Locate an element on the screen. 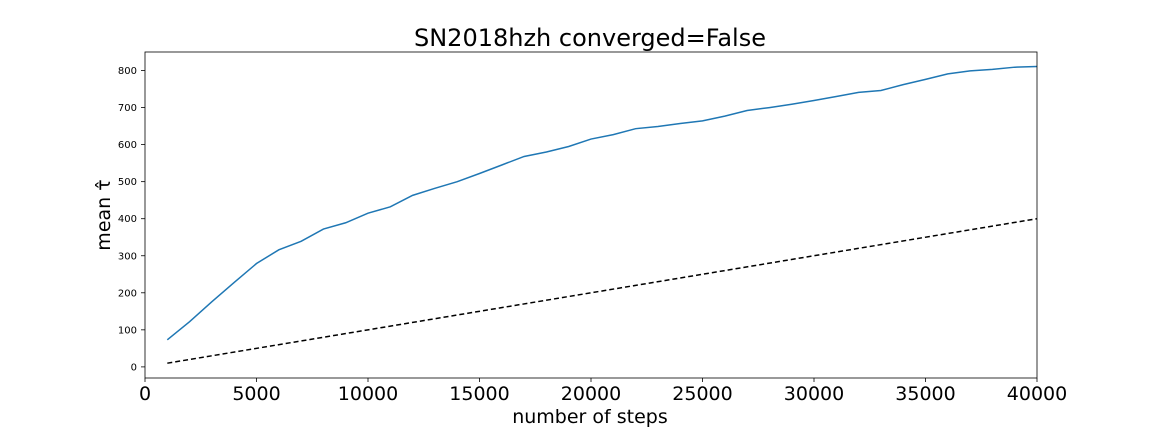  x-tick-label: 35000 is located at coordinates (925, 394).